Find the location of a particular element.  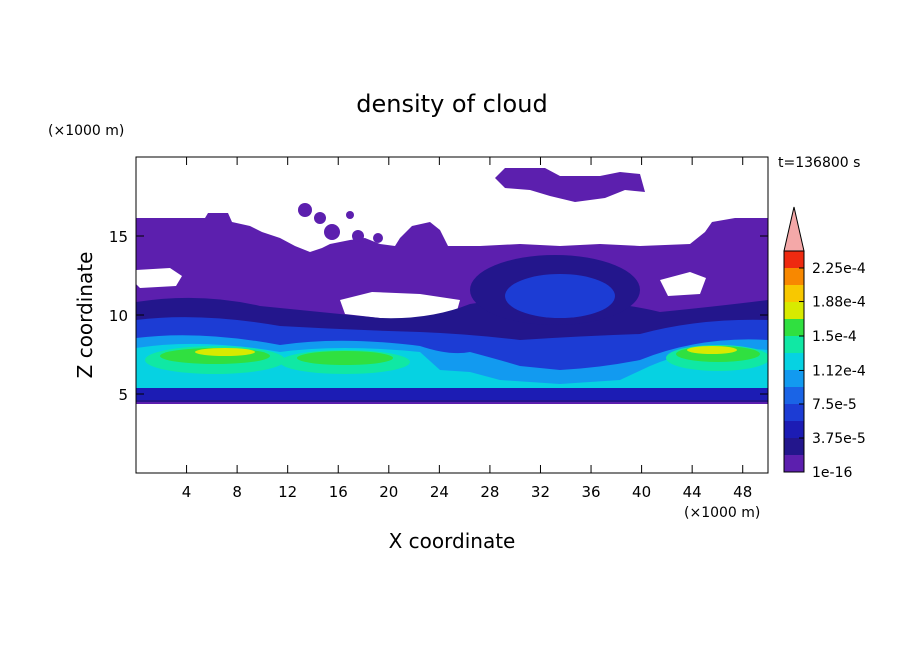

colorbar-tick-label: 1.88e-4 is located at coordinates (839, 303).